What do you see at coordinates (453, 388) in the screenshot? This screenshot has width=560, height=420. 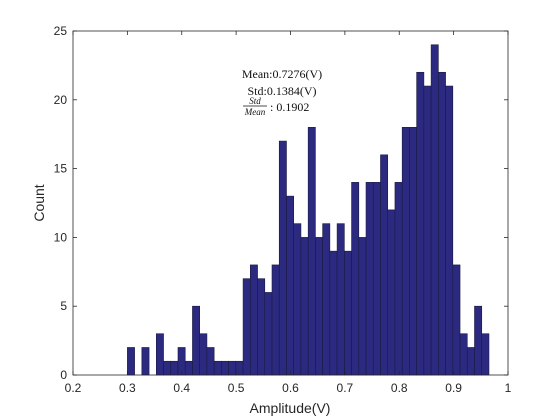 I see `x-tick-label: 0.9` at bounding box center [453, 388].